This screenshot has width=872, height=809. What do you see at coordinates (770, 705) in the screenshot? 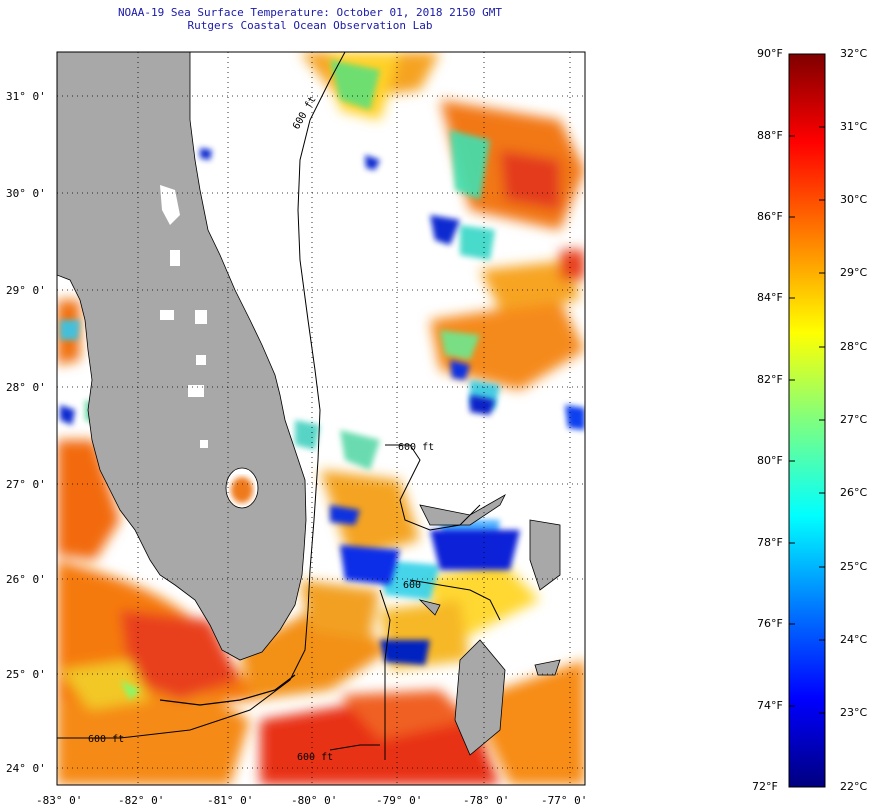
I see `colorbar-f-label: 74°F` at bounding box center [770, 705].